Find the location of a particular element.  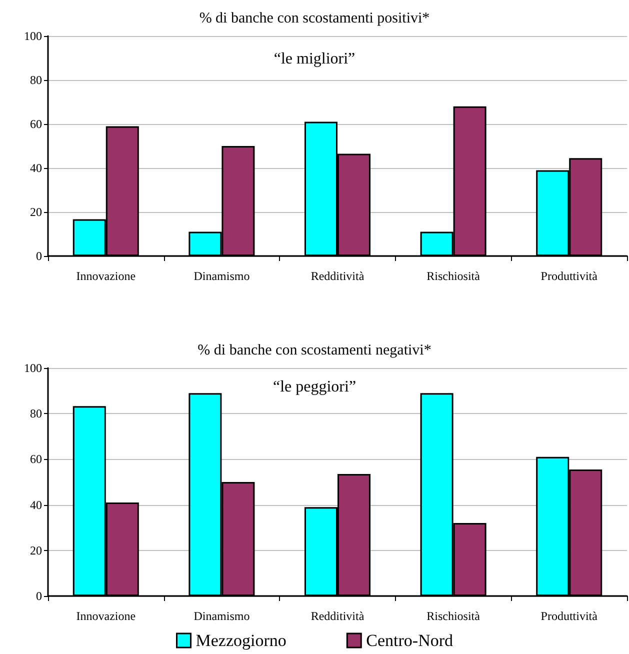

chart-title: % di banche con scostamenti negativi* is located at coordinates (315, 350).